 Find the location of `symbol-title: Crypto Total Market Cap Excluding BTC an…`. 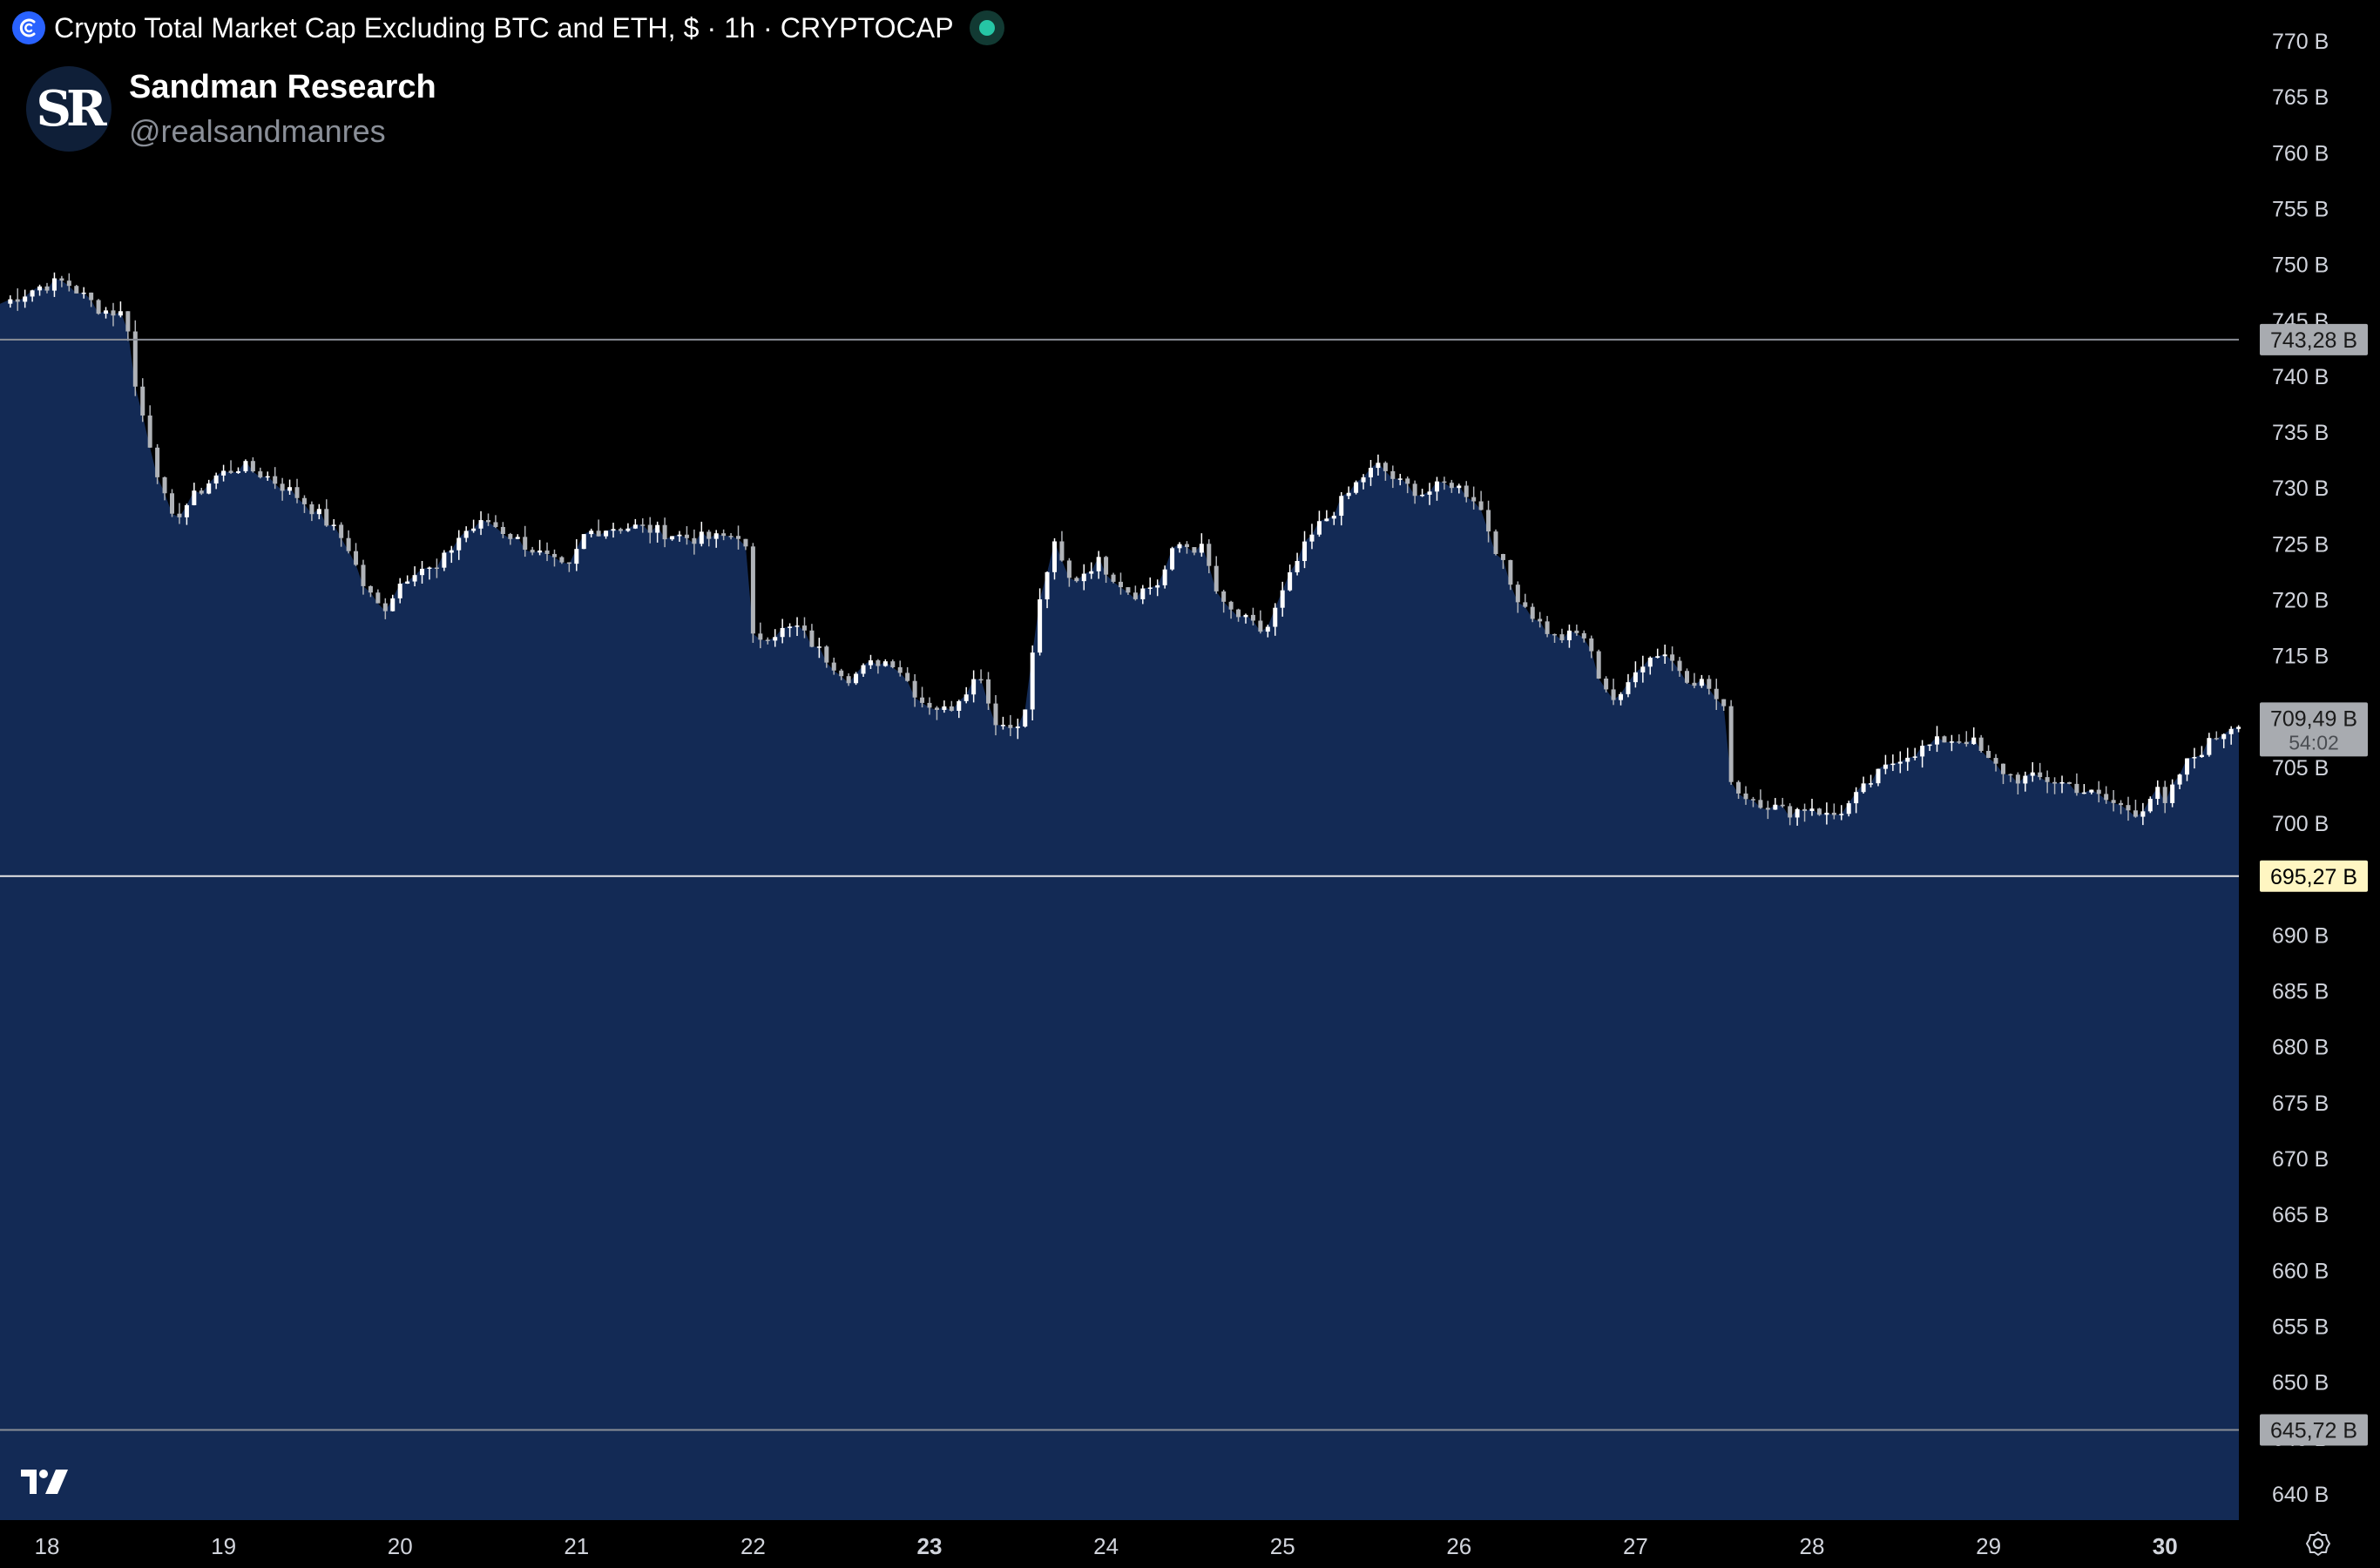

symbol-title: Crypto Total Market Cap Excluding BTC an… is located at coordinates (504, 27).